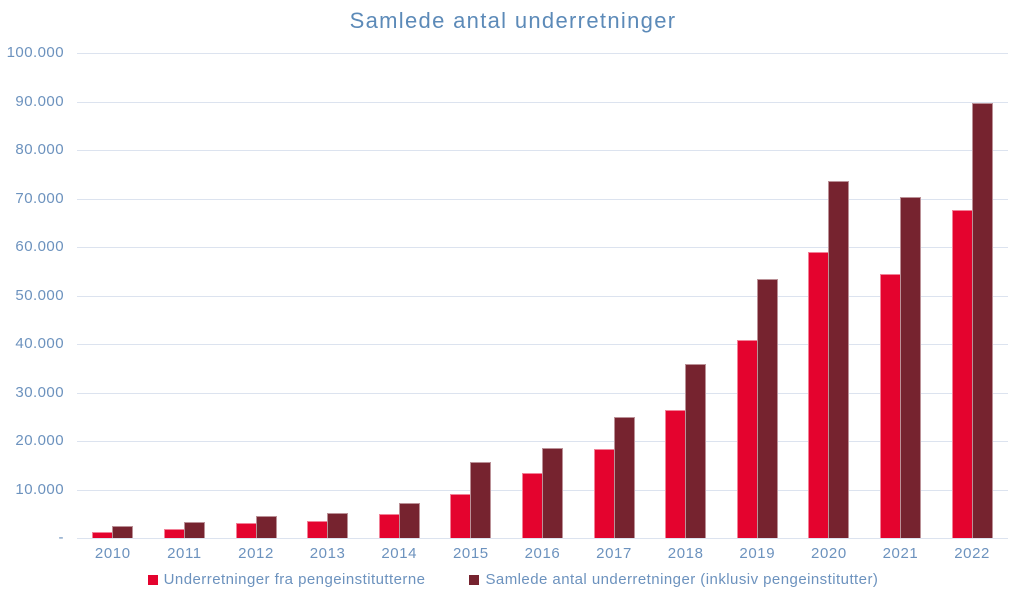  I want to click on y-axis-tick-label: 50.000, so click(39, 295).